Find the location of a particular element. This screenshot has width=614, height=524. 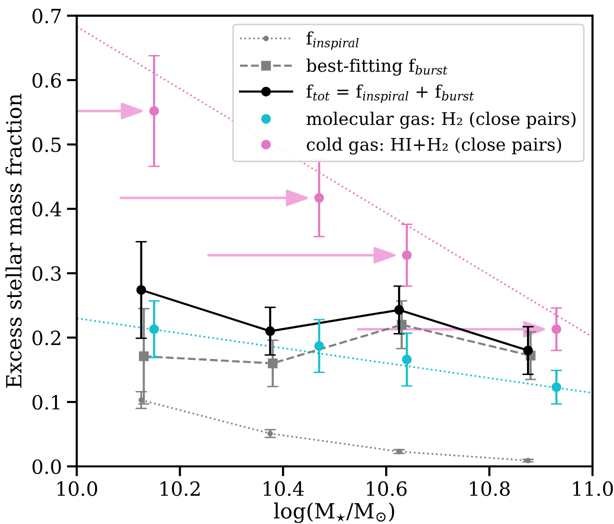

y-tick-label: 0.1 is located at coordinates (46, 402).